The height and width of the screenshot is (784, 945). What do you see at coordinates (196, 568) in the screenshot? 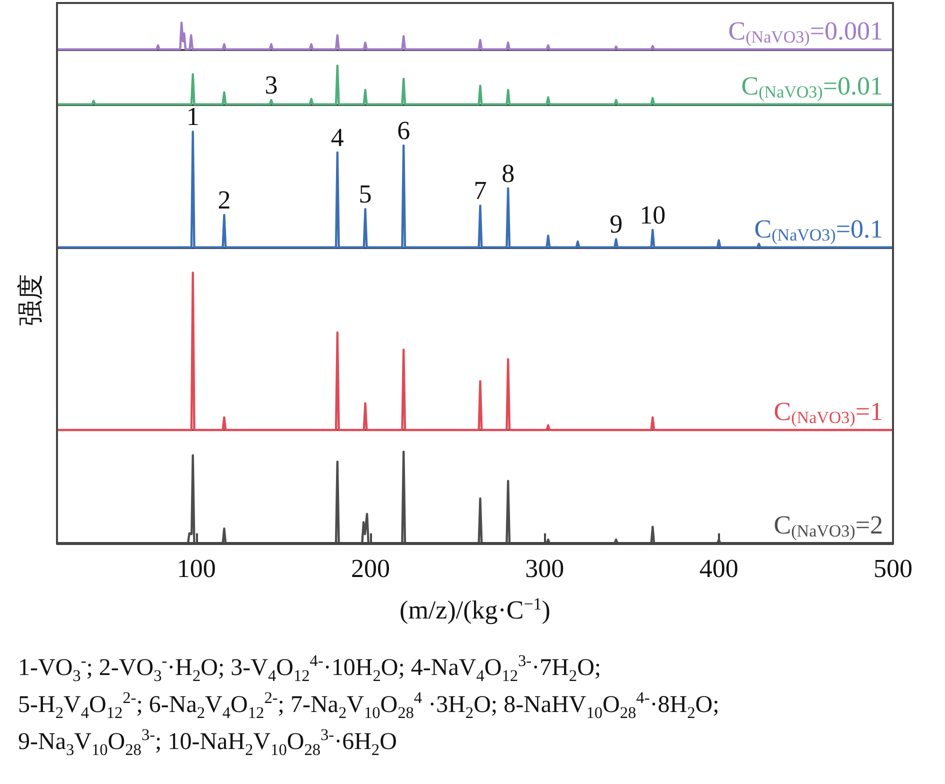
I see `x-tick-label: 100` at bounding box center [196, 568].